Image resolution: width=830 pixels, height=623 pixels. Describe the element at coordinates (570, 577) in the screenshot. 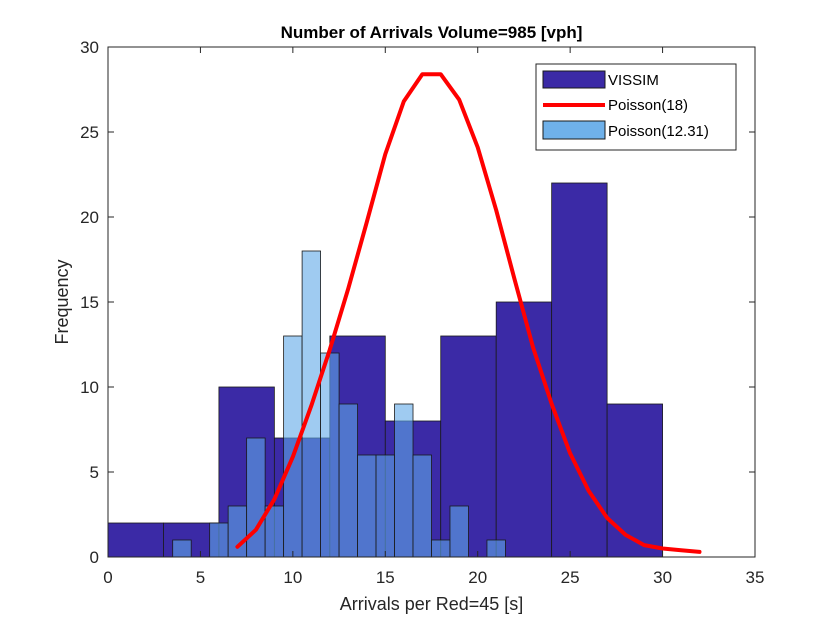

I see `x-tick-label: 25` at that location.